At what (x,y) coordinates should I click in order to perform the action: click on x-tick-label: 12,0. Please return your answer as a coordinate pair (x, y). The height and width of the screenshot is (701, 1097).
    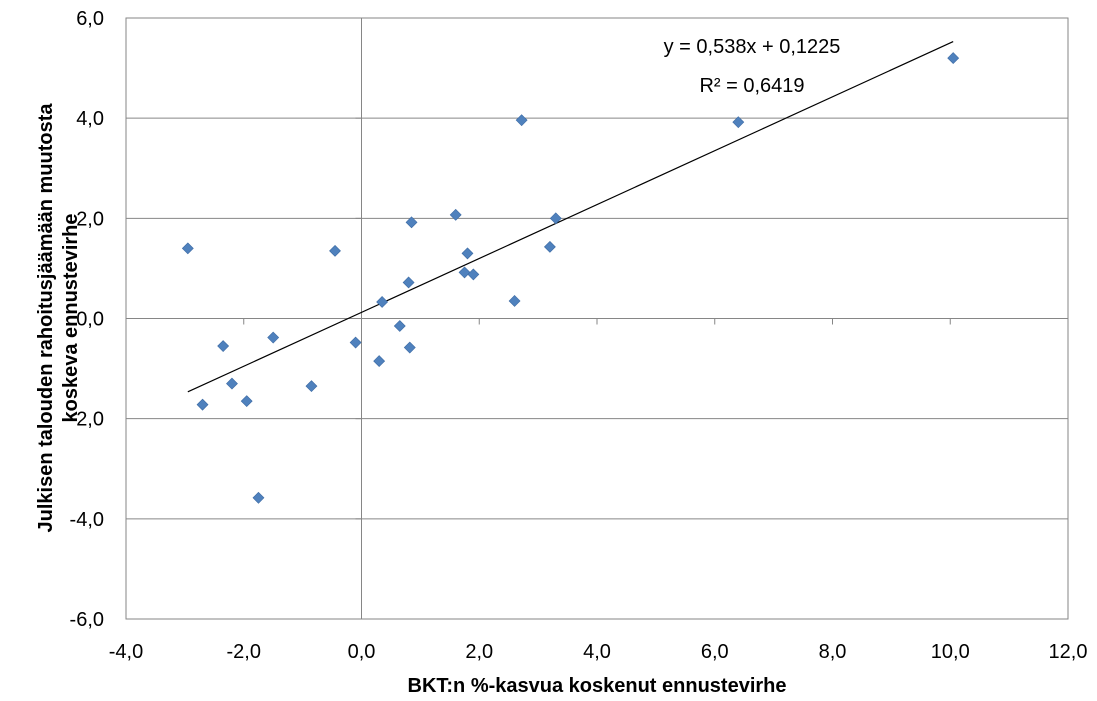
    Looking at the image, I should click on (1068, 652).